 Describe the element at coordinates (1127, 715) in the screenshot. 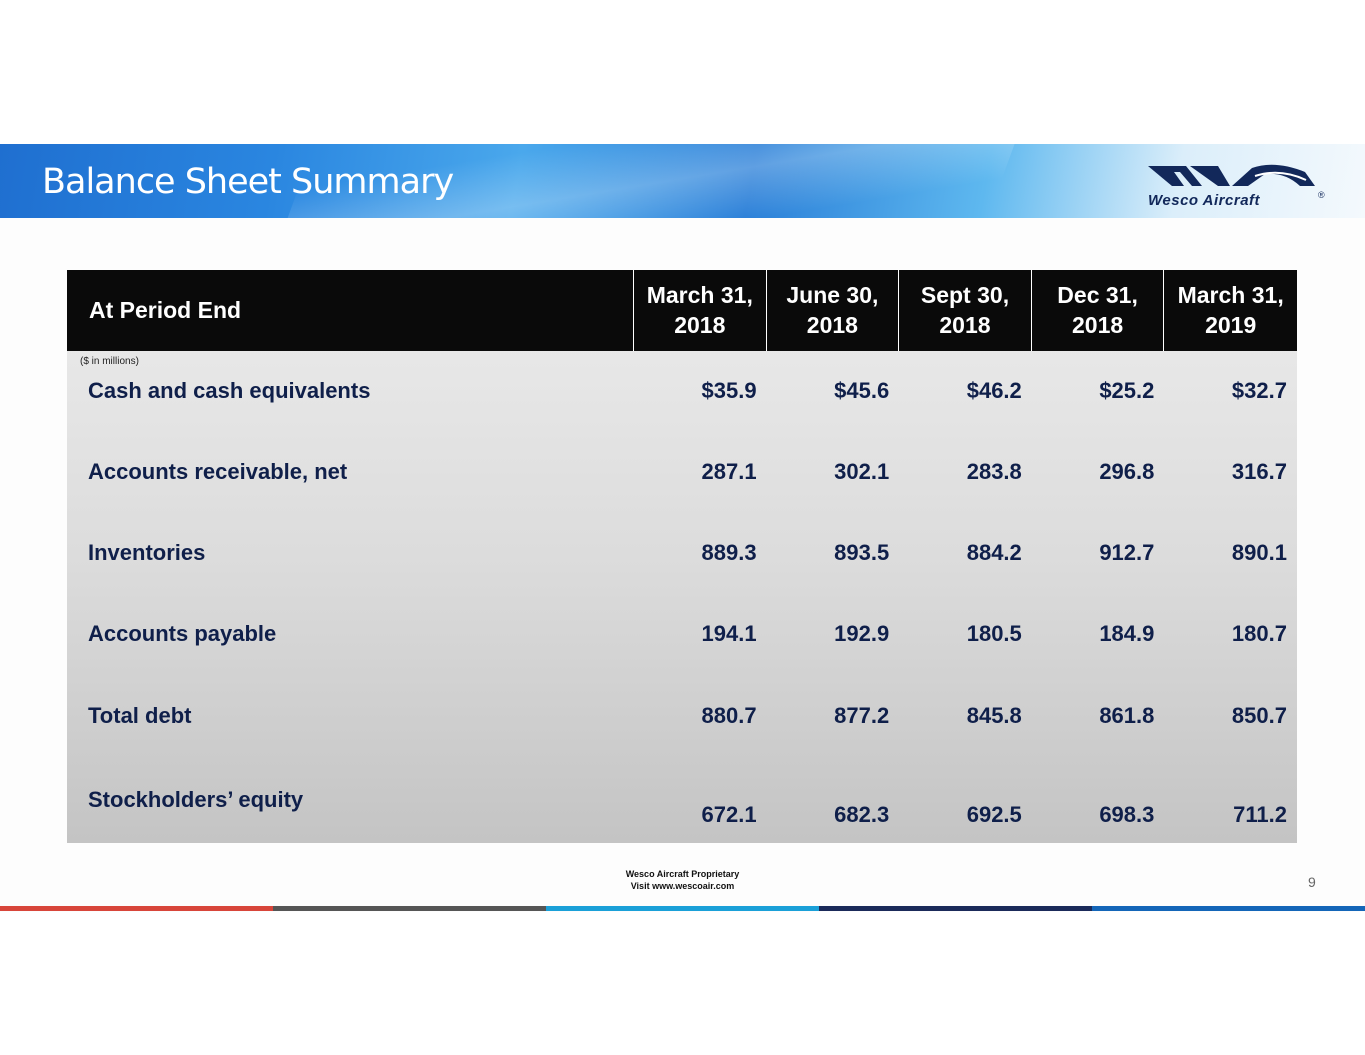

I see `cell-value: 861.8` at that location.